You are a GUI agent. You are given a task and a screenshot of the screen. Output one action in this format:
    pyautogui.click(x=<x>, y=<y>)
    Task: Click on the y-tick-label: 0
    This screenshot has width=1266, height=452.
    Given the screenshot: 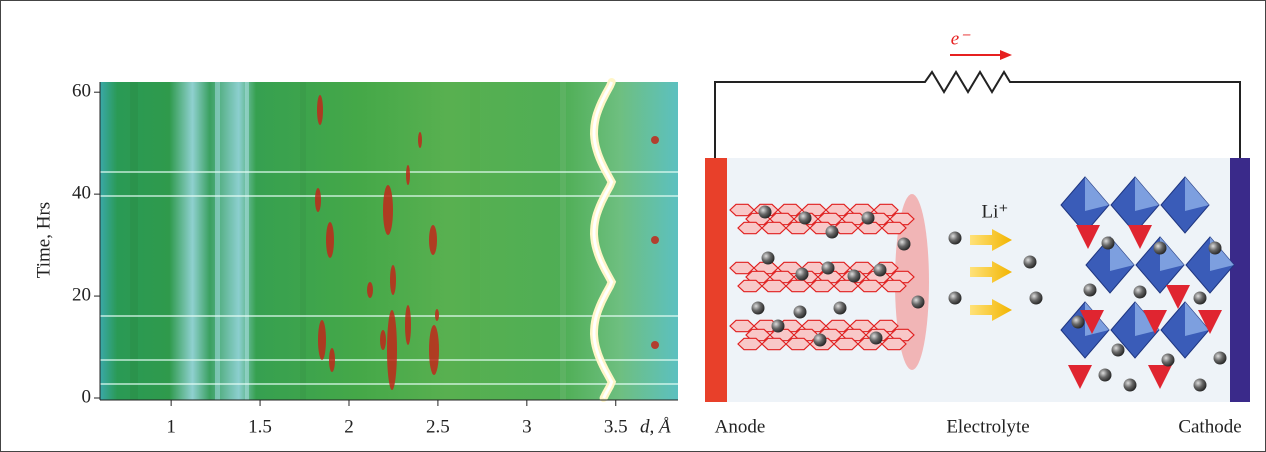 What is the action you would take?
    pyautogui.click(x=87, y=396)
    